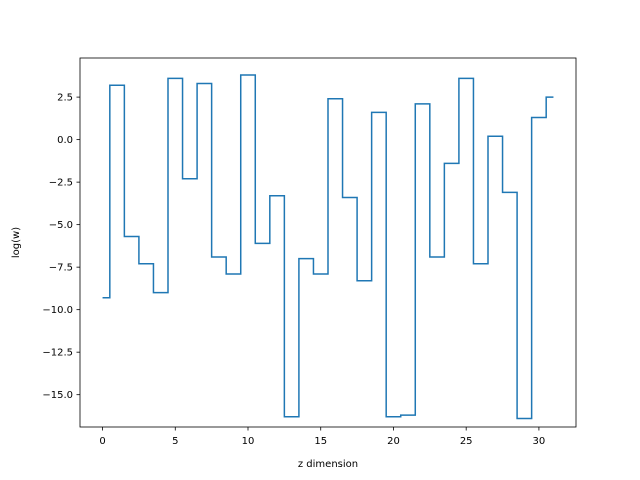 The image size is (640, 480). What do you see at coordinates (61, 183) in the screenshot?
I see `y-tick-label: −2.5` at bounding box center [61, 183].